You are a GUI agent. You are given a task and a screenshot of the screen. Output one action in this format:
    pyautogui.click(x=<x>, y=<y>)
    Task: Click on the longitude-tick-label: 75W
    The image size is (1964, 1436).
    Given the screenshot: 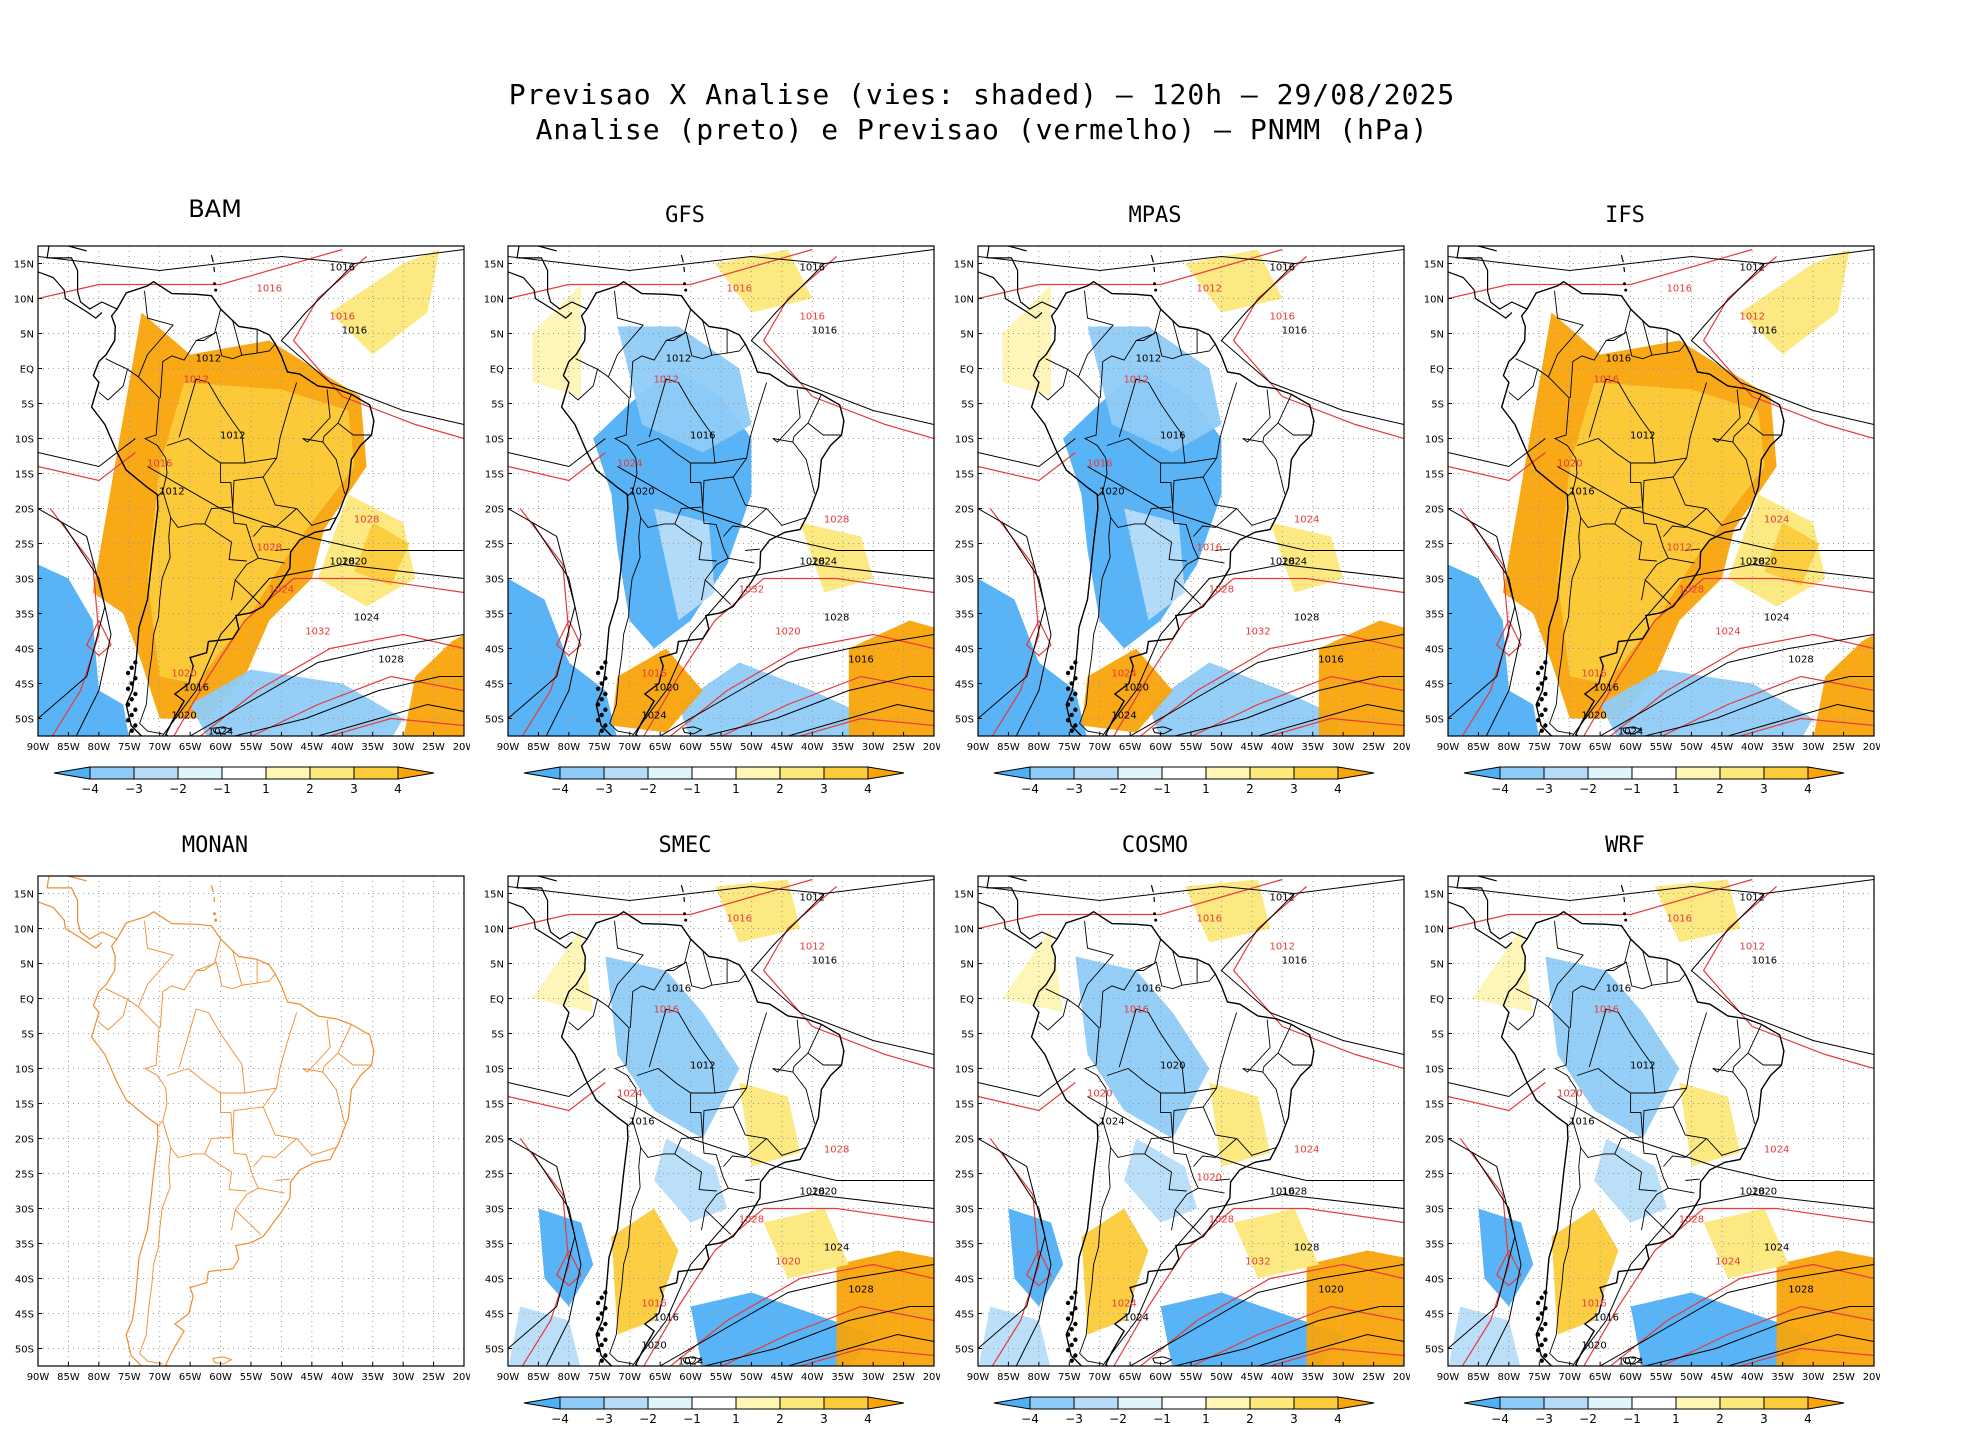 What is the action you would take?
    pyautogui.click(x=1069, y=747)
    